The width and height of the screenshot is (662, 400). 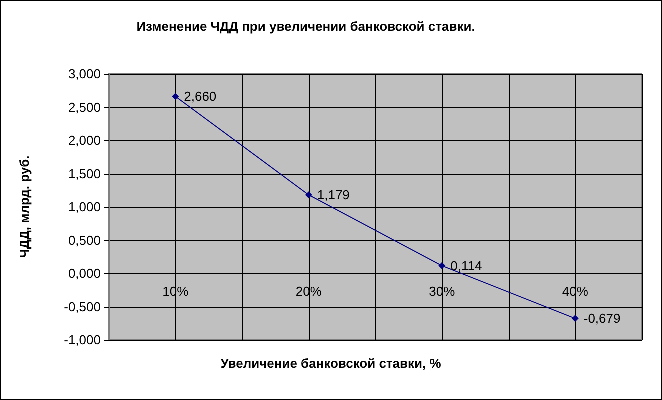 I want to click on y-tick-label: -0,500, so click(x=82, y=306).